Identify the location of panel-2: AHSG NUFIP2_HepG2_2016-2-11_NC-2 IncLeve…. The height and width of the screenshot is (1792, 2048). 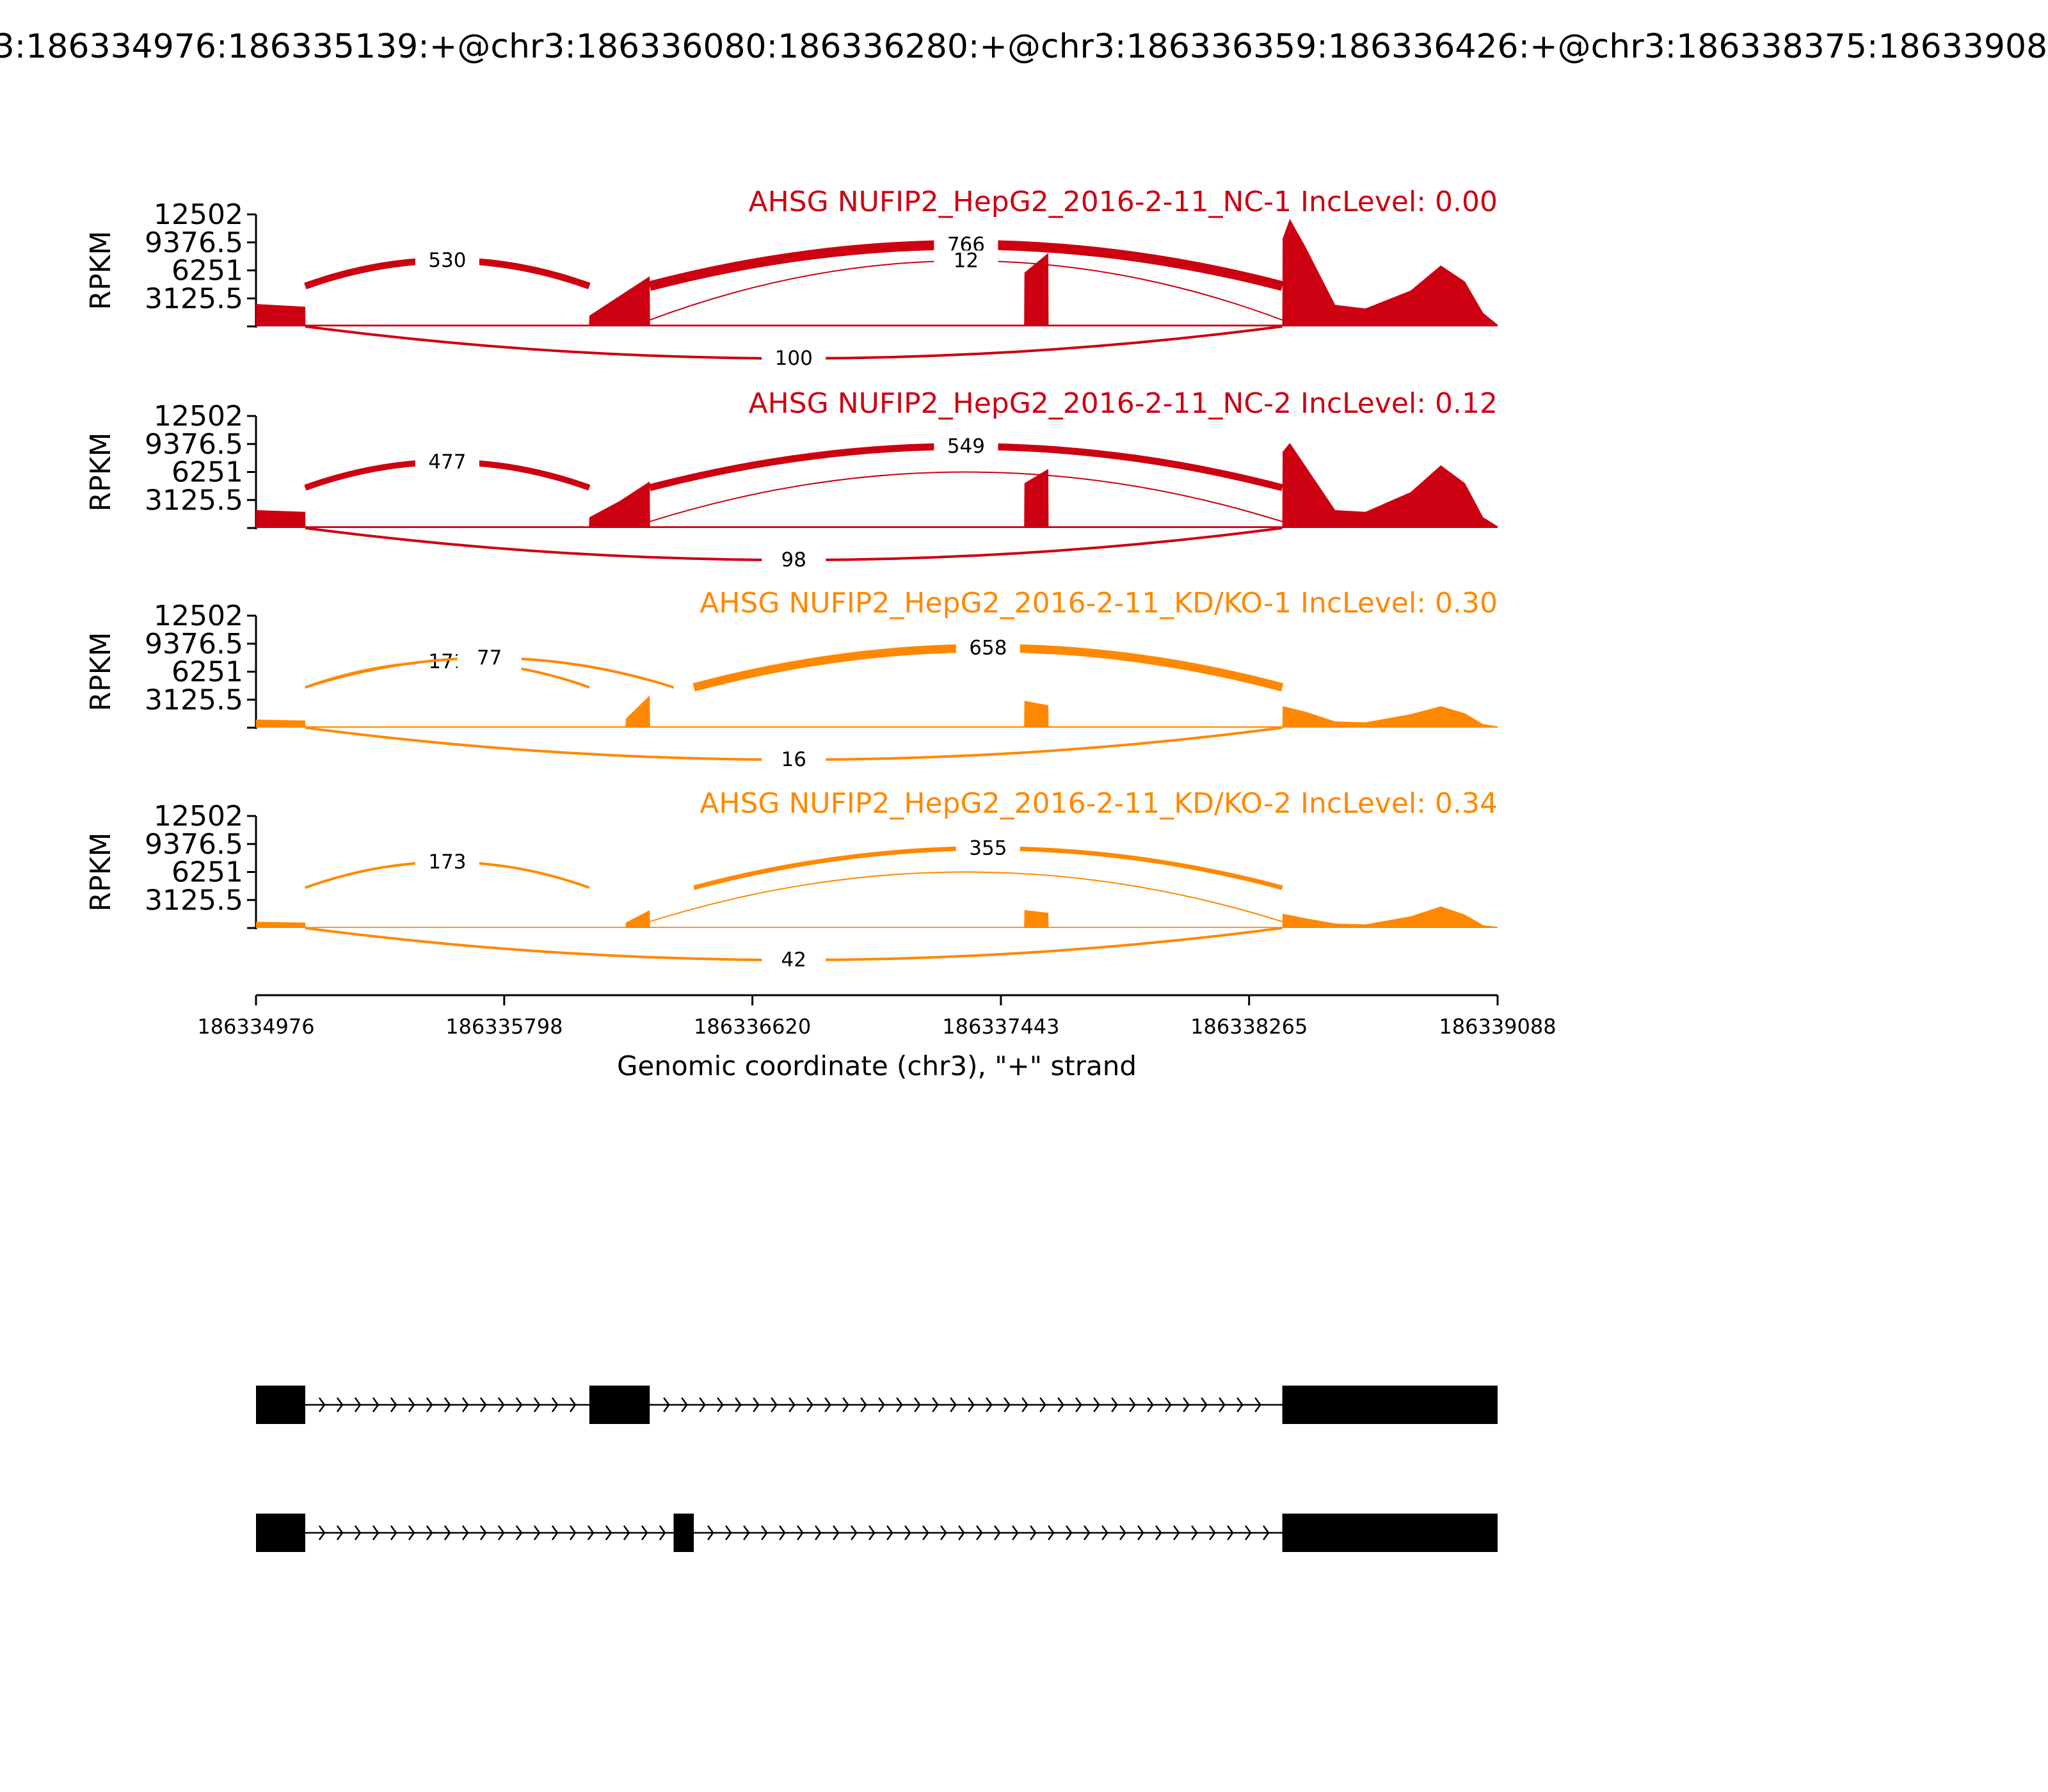
(791, 480).